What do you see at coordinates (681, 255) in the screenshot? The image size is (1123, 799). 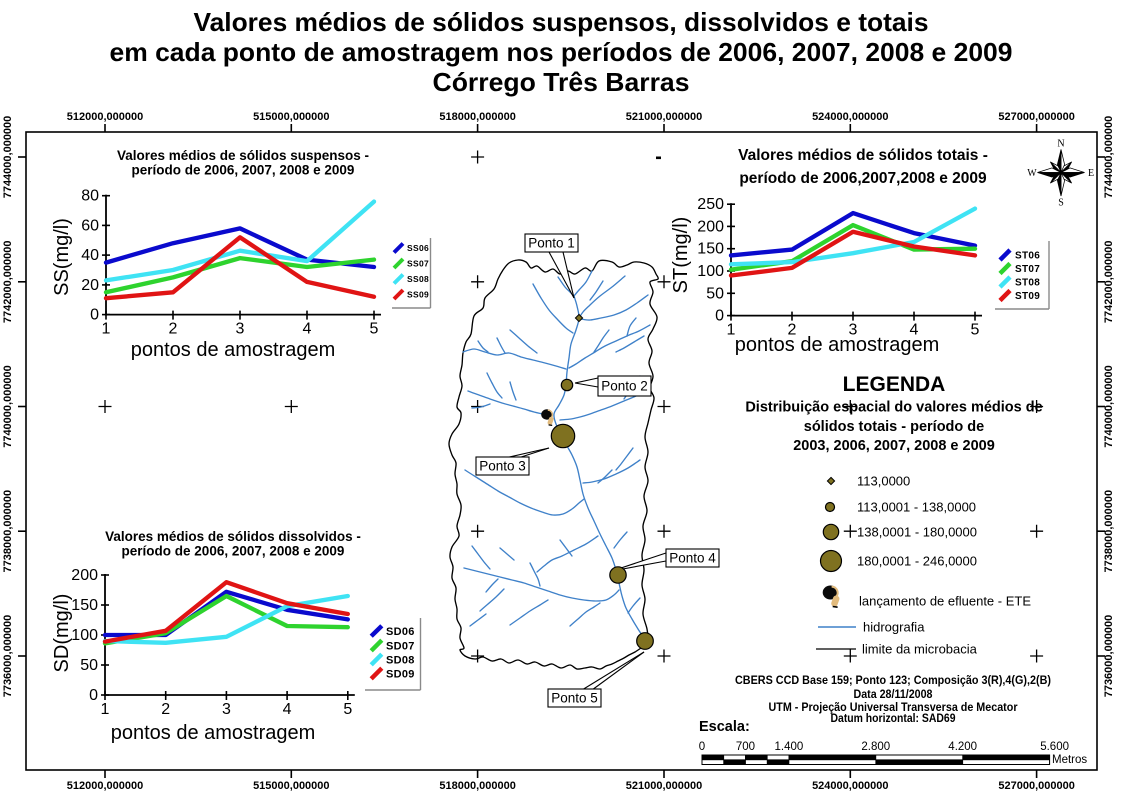 I see `svg-text: ST(mg/l)` at bounding box center [681, 255].